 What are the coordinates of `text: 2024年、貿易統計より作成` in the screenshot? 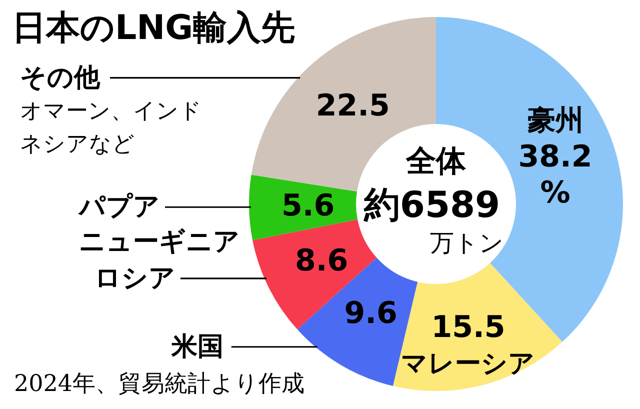 It's located at (159, 384).